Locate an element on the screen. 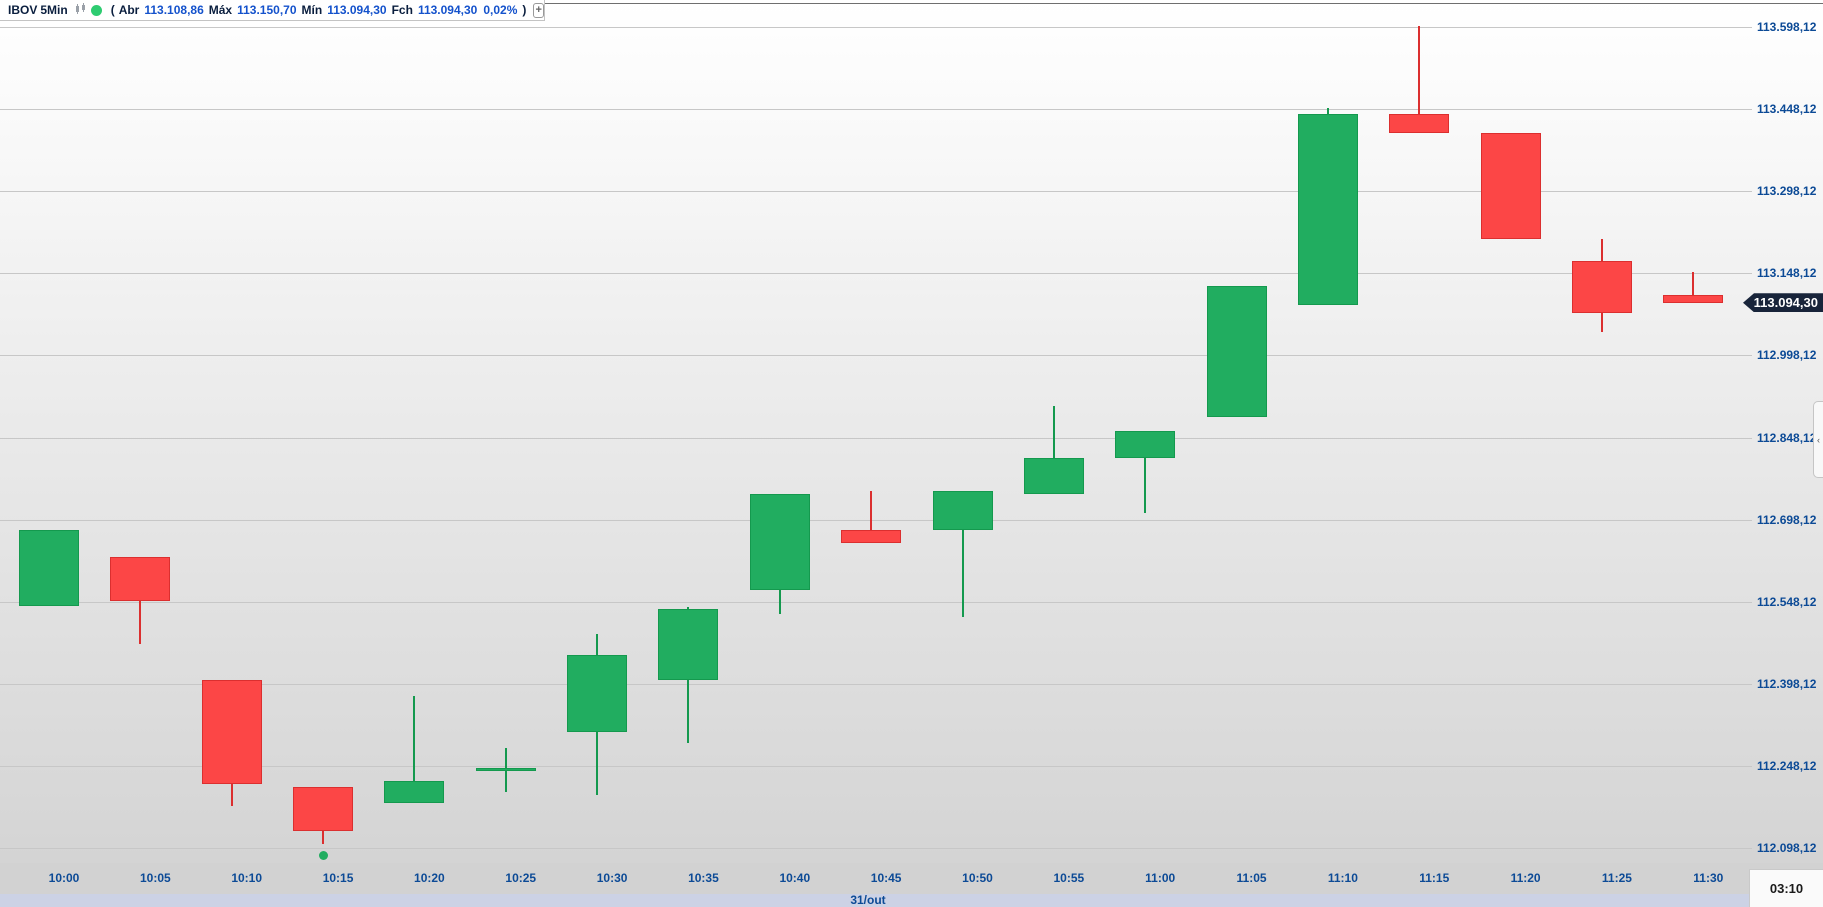  candle-10:50 is located at coordinates (962, 510).